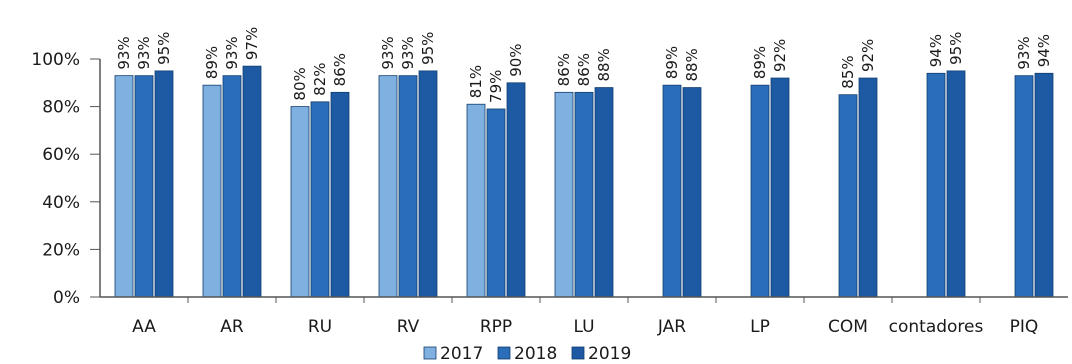  Describe the element at coordinates (564, 69) in the screenshot. I see `data-label-LU-2017: 86%` at that location.